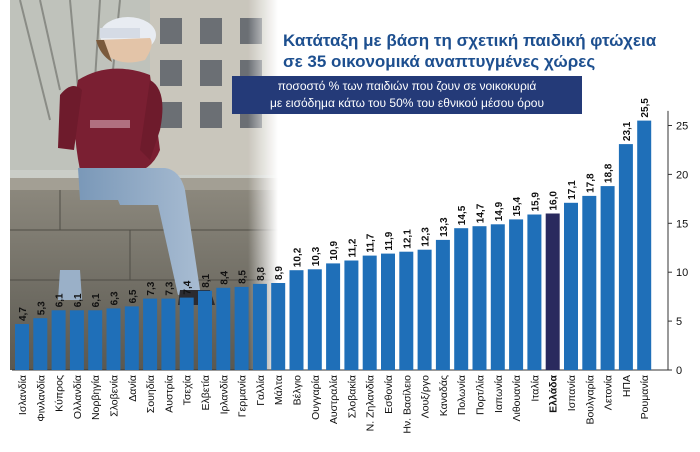 The image size is (700, 452). Describe the element at coordinates (23, 314) in the screenshot. I see `value-label: 4,7` at that location.